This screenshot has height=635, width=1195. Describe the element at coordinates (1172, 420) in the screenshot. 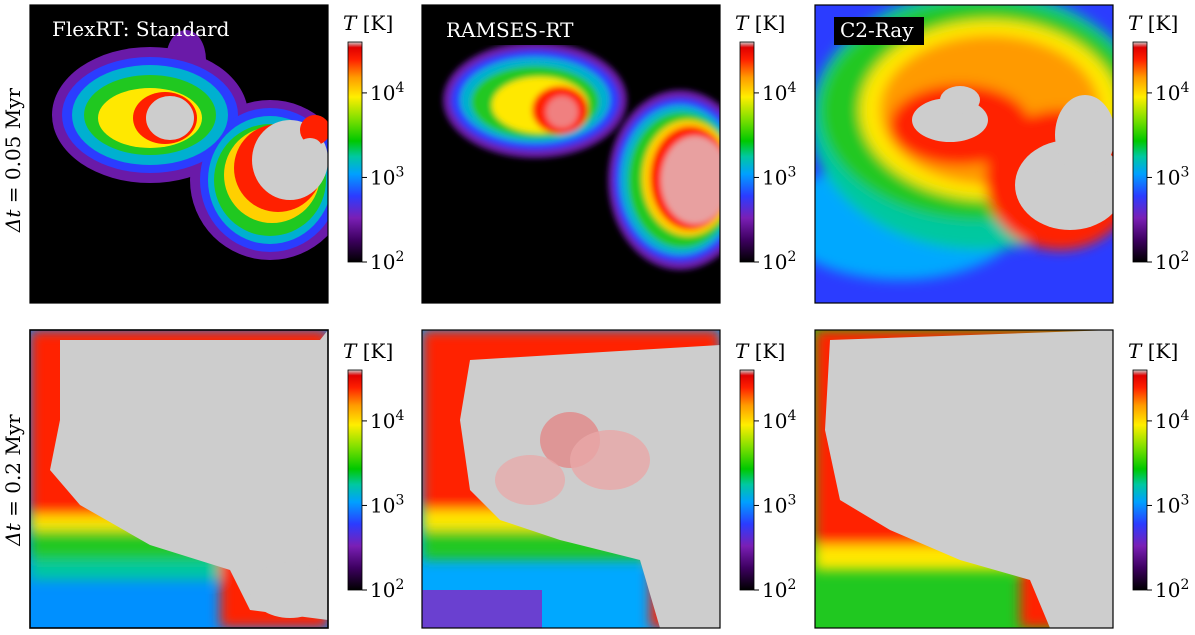

I see `colorbar-tick-label-1-2-2: 104` at that location.